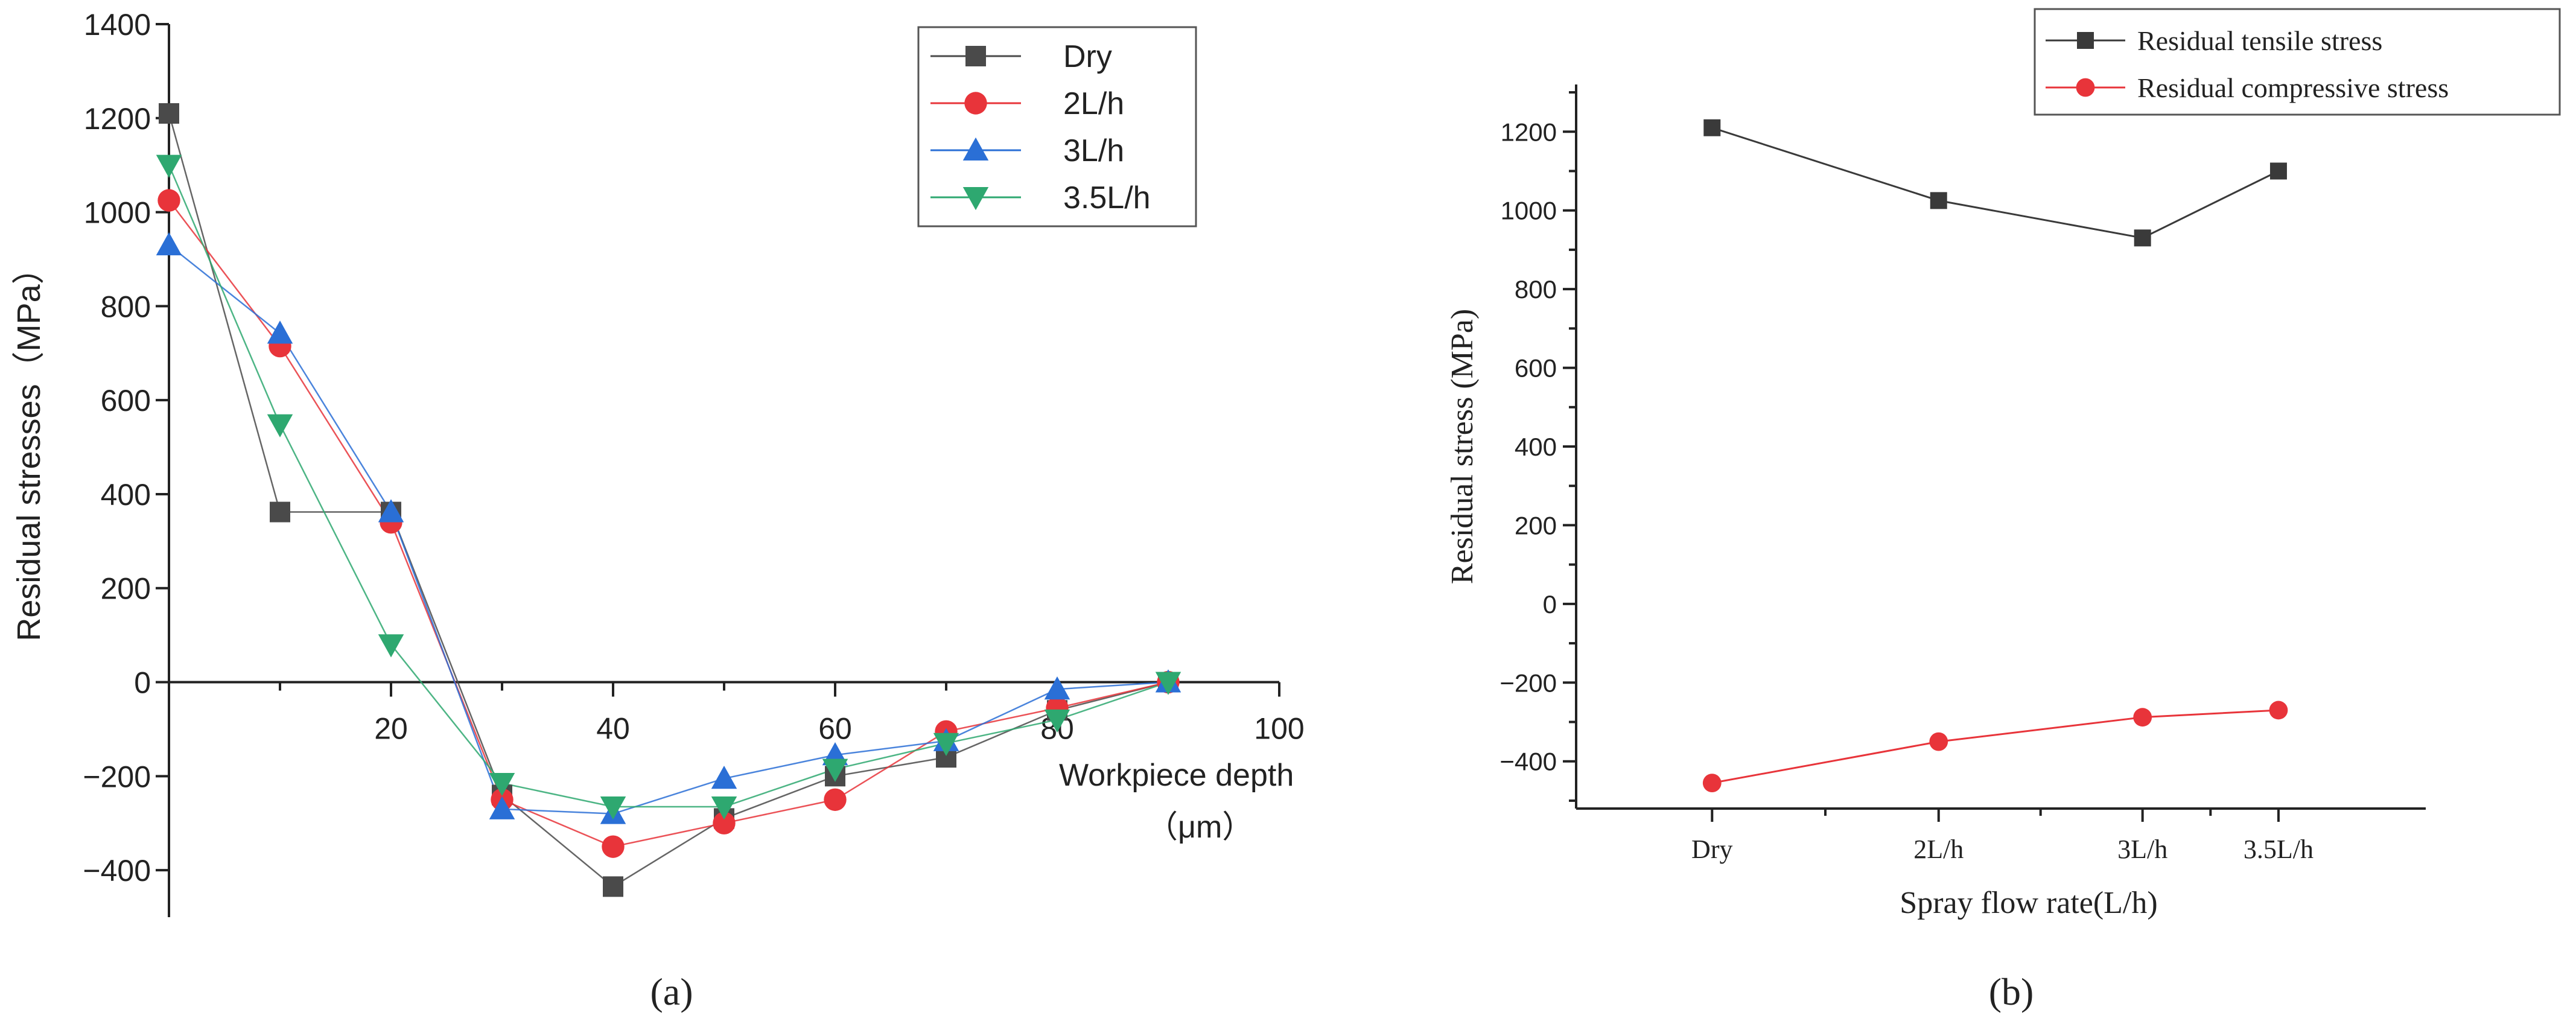 This screenshot has height=1030, width=2576. Describe the element at coordinates (126, 306) in the screenshot. I see `chart-a-y-tick-label: 800` at that location.